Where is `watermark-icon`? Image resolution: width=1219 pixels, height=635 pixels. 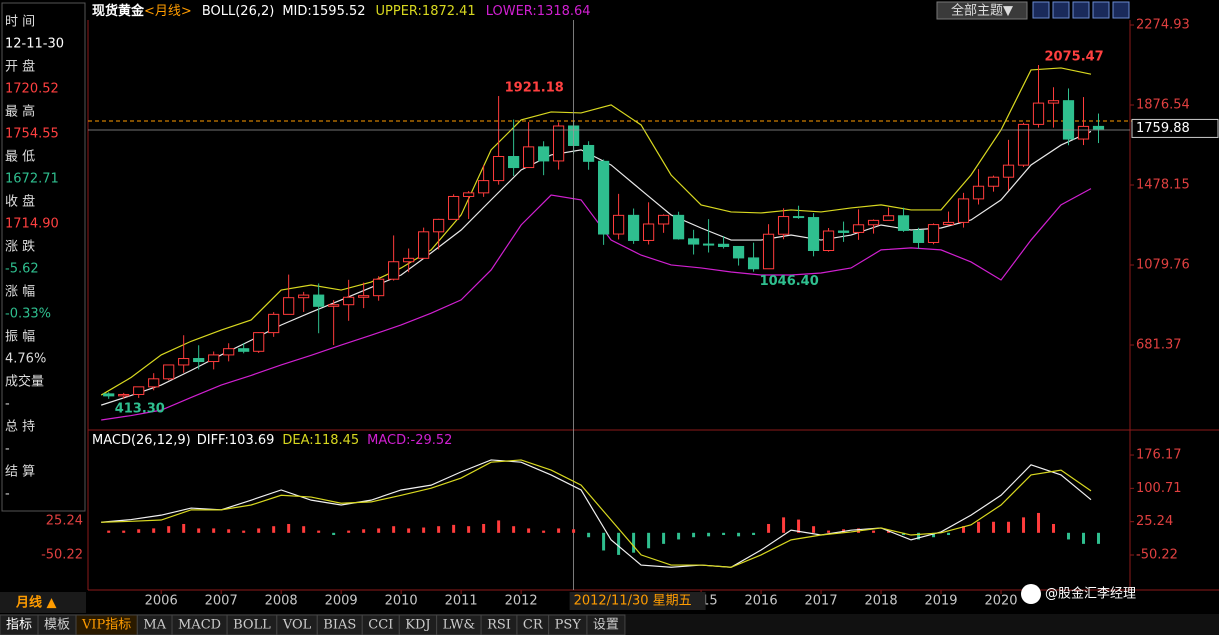
watermark-icon is located at coordinates (1031, 594).